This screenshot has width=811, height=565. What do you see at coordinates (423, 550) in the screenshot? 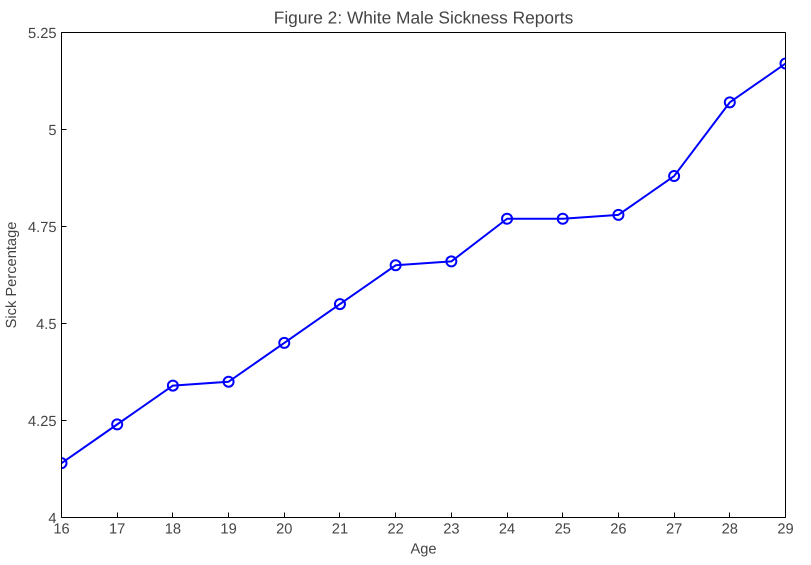
I see `x-axis-title: Age` at bounding box center [423, 550].